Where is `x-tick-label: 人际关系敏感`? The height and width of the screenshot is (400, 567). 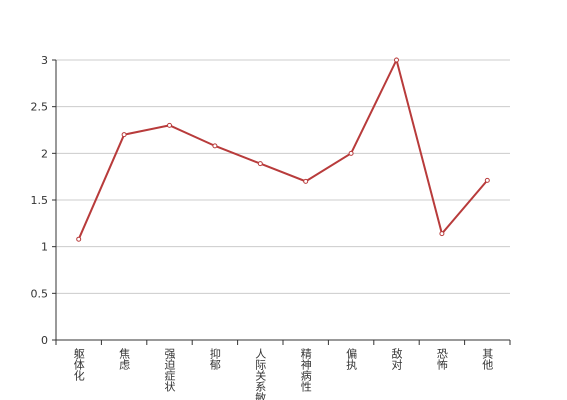 x-tick-label: 人际关系敏感 is located at coordinates (260, 374).